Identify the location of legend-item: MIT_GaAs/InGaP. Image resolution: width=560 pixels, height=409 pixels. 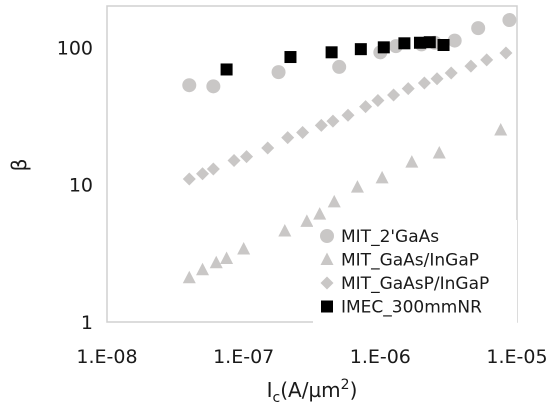
(399, 261).